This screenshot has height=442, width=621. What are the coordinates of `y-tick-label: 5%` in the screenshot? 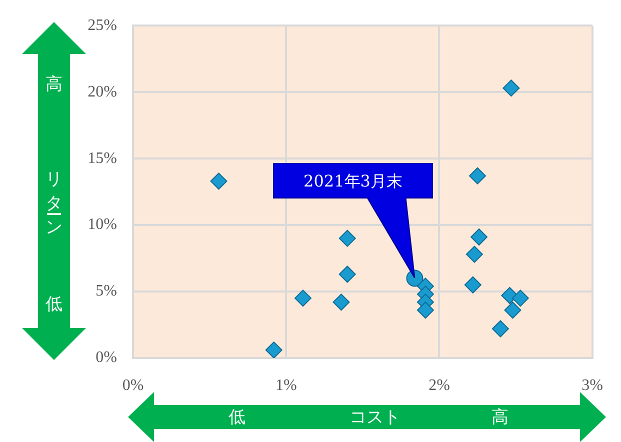 It's located at (106, 291).